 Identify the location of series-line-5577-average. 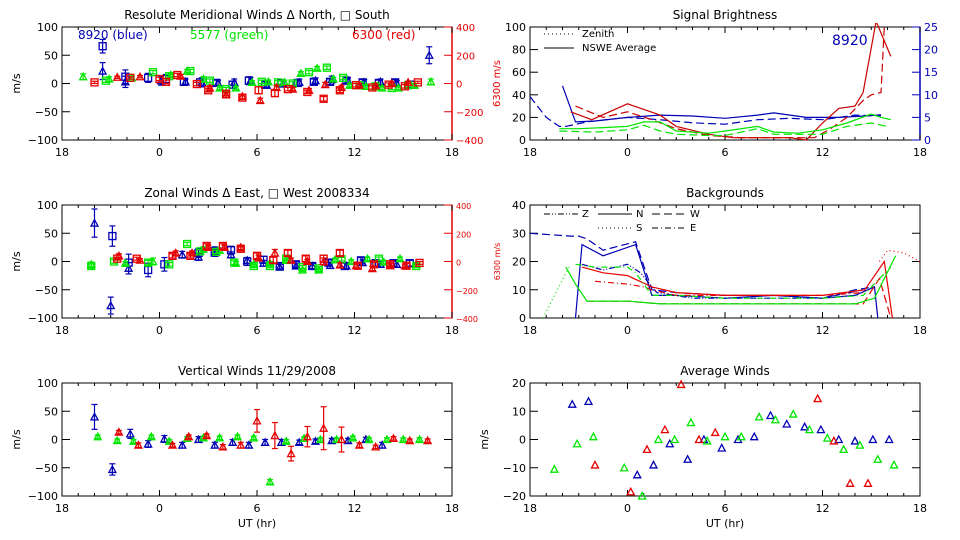
(725, 123).